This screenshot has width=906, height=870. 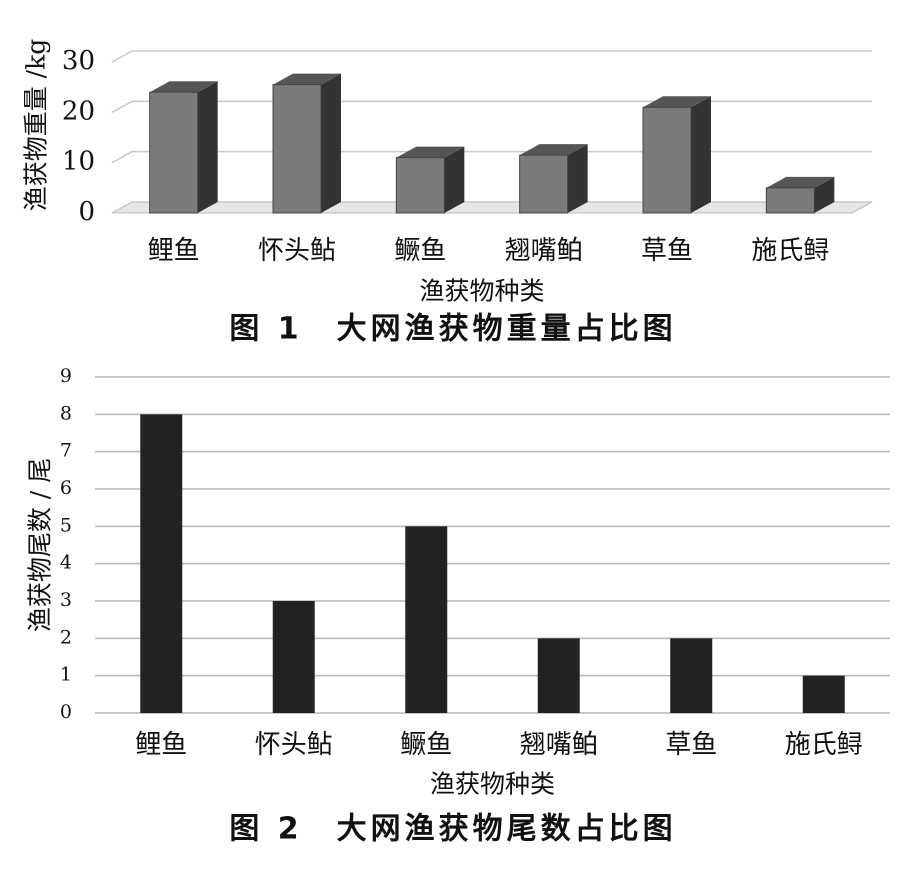 What do you see at coordinates (40, 545) in the screenshot?
I see `y-axis-label: 渔获物尾数 / 尾` at bounding box center [40, 545].